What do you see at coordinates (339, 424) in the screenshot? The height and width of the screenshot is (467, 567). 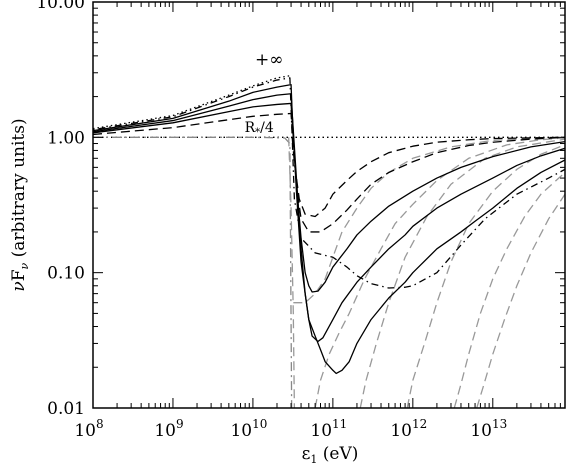 I see `x-tick-label-exponent: 11` at bounding box center [339, 424].